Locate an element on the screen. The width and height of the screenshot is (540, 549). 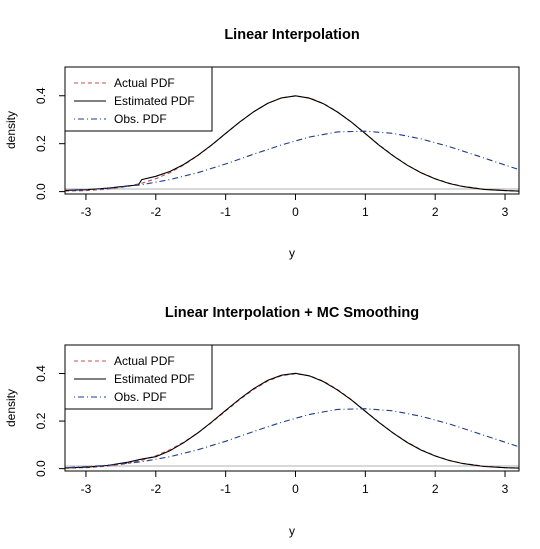
chart-title: Linear Interpolation is located at coordinates (291, 35).